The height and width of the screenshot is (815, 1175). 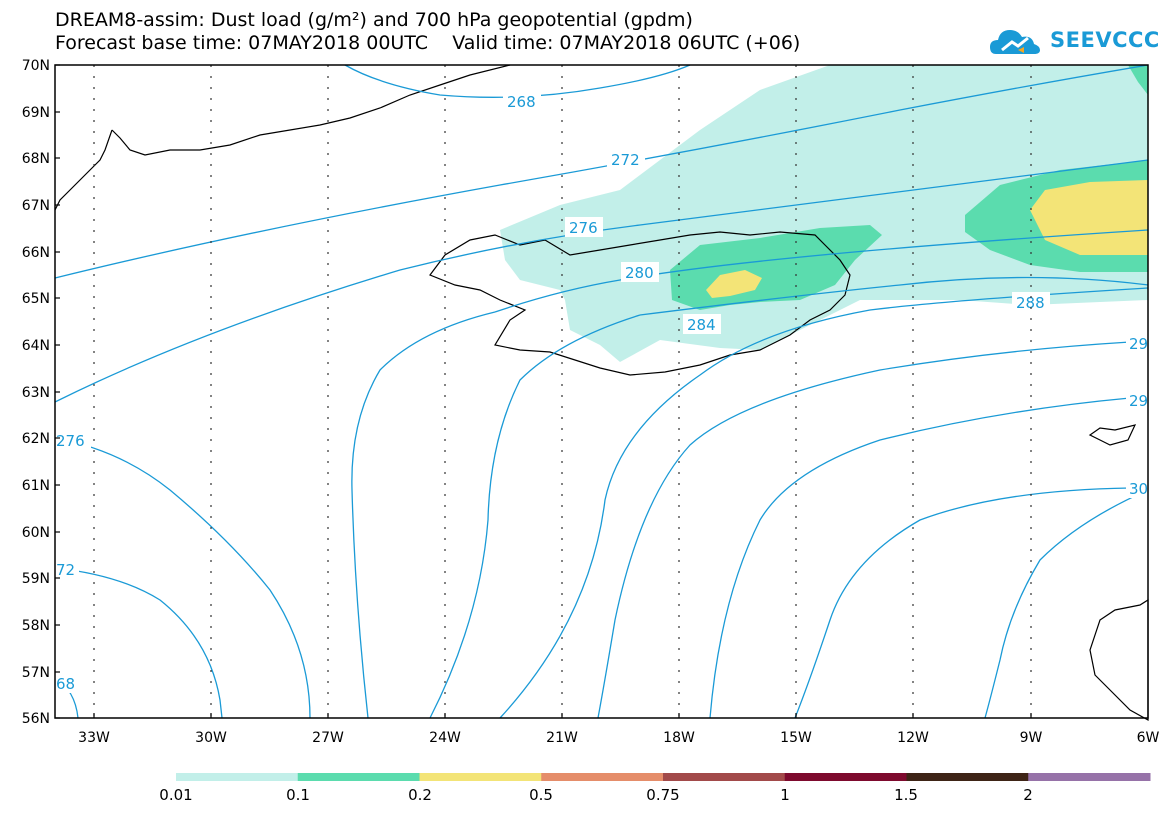 I want to click on contour-label: 268, so click(x=521, y=102).